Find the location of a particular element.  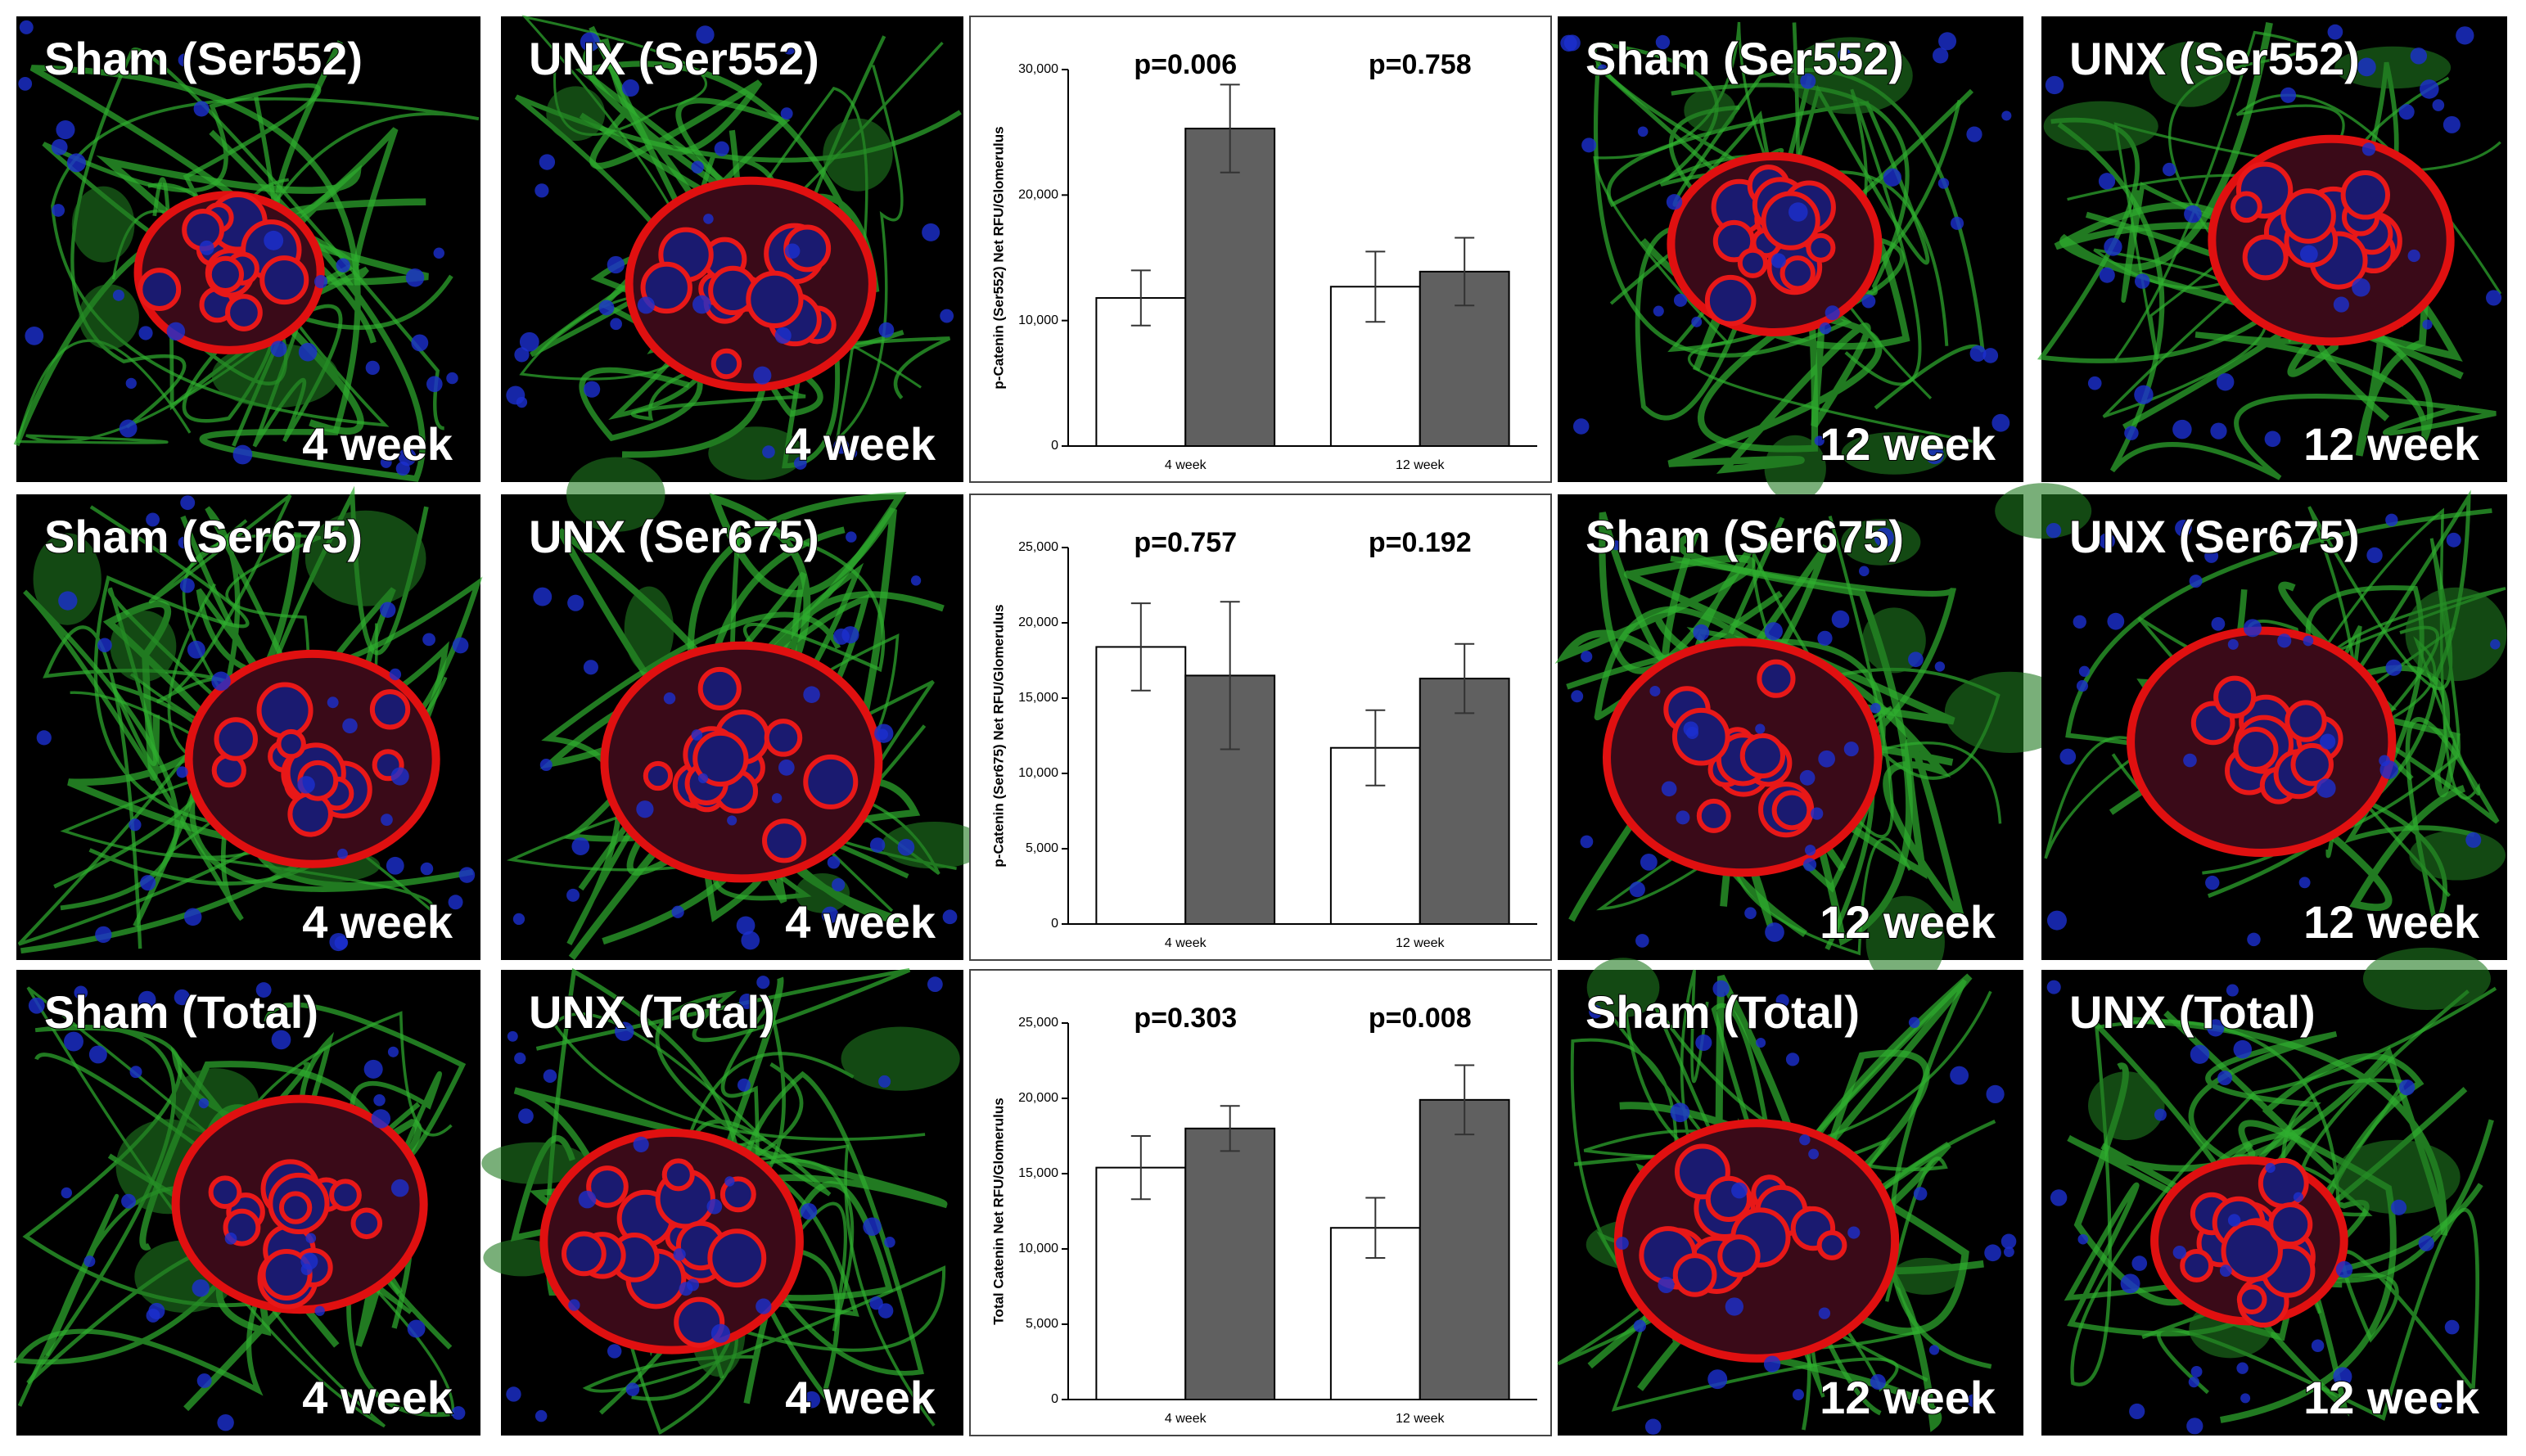

panel-time: 4 week is located at coordinates (860, 1397).